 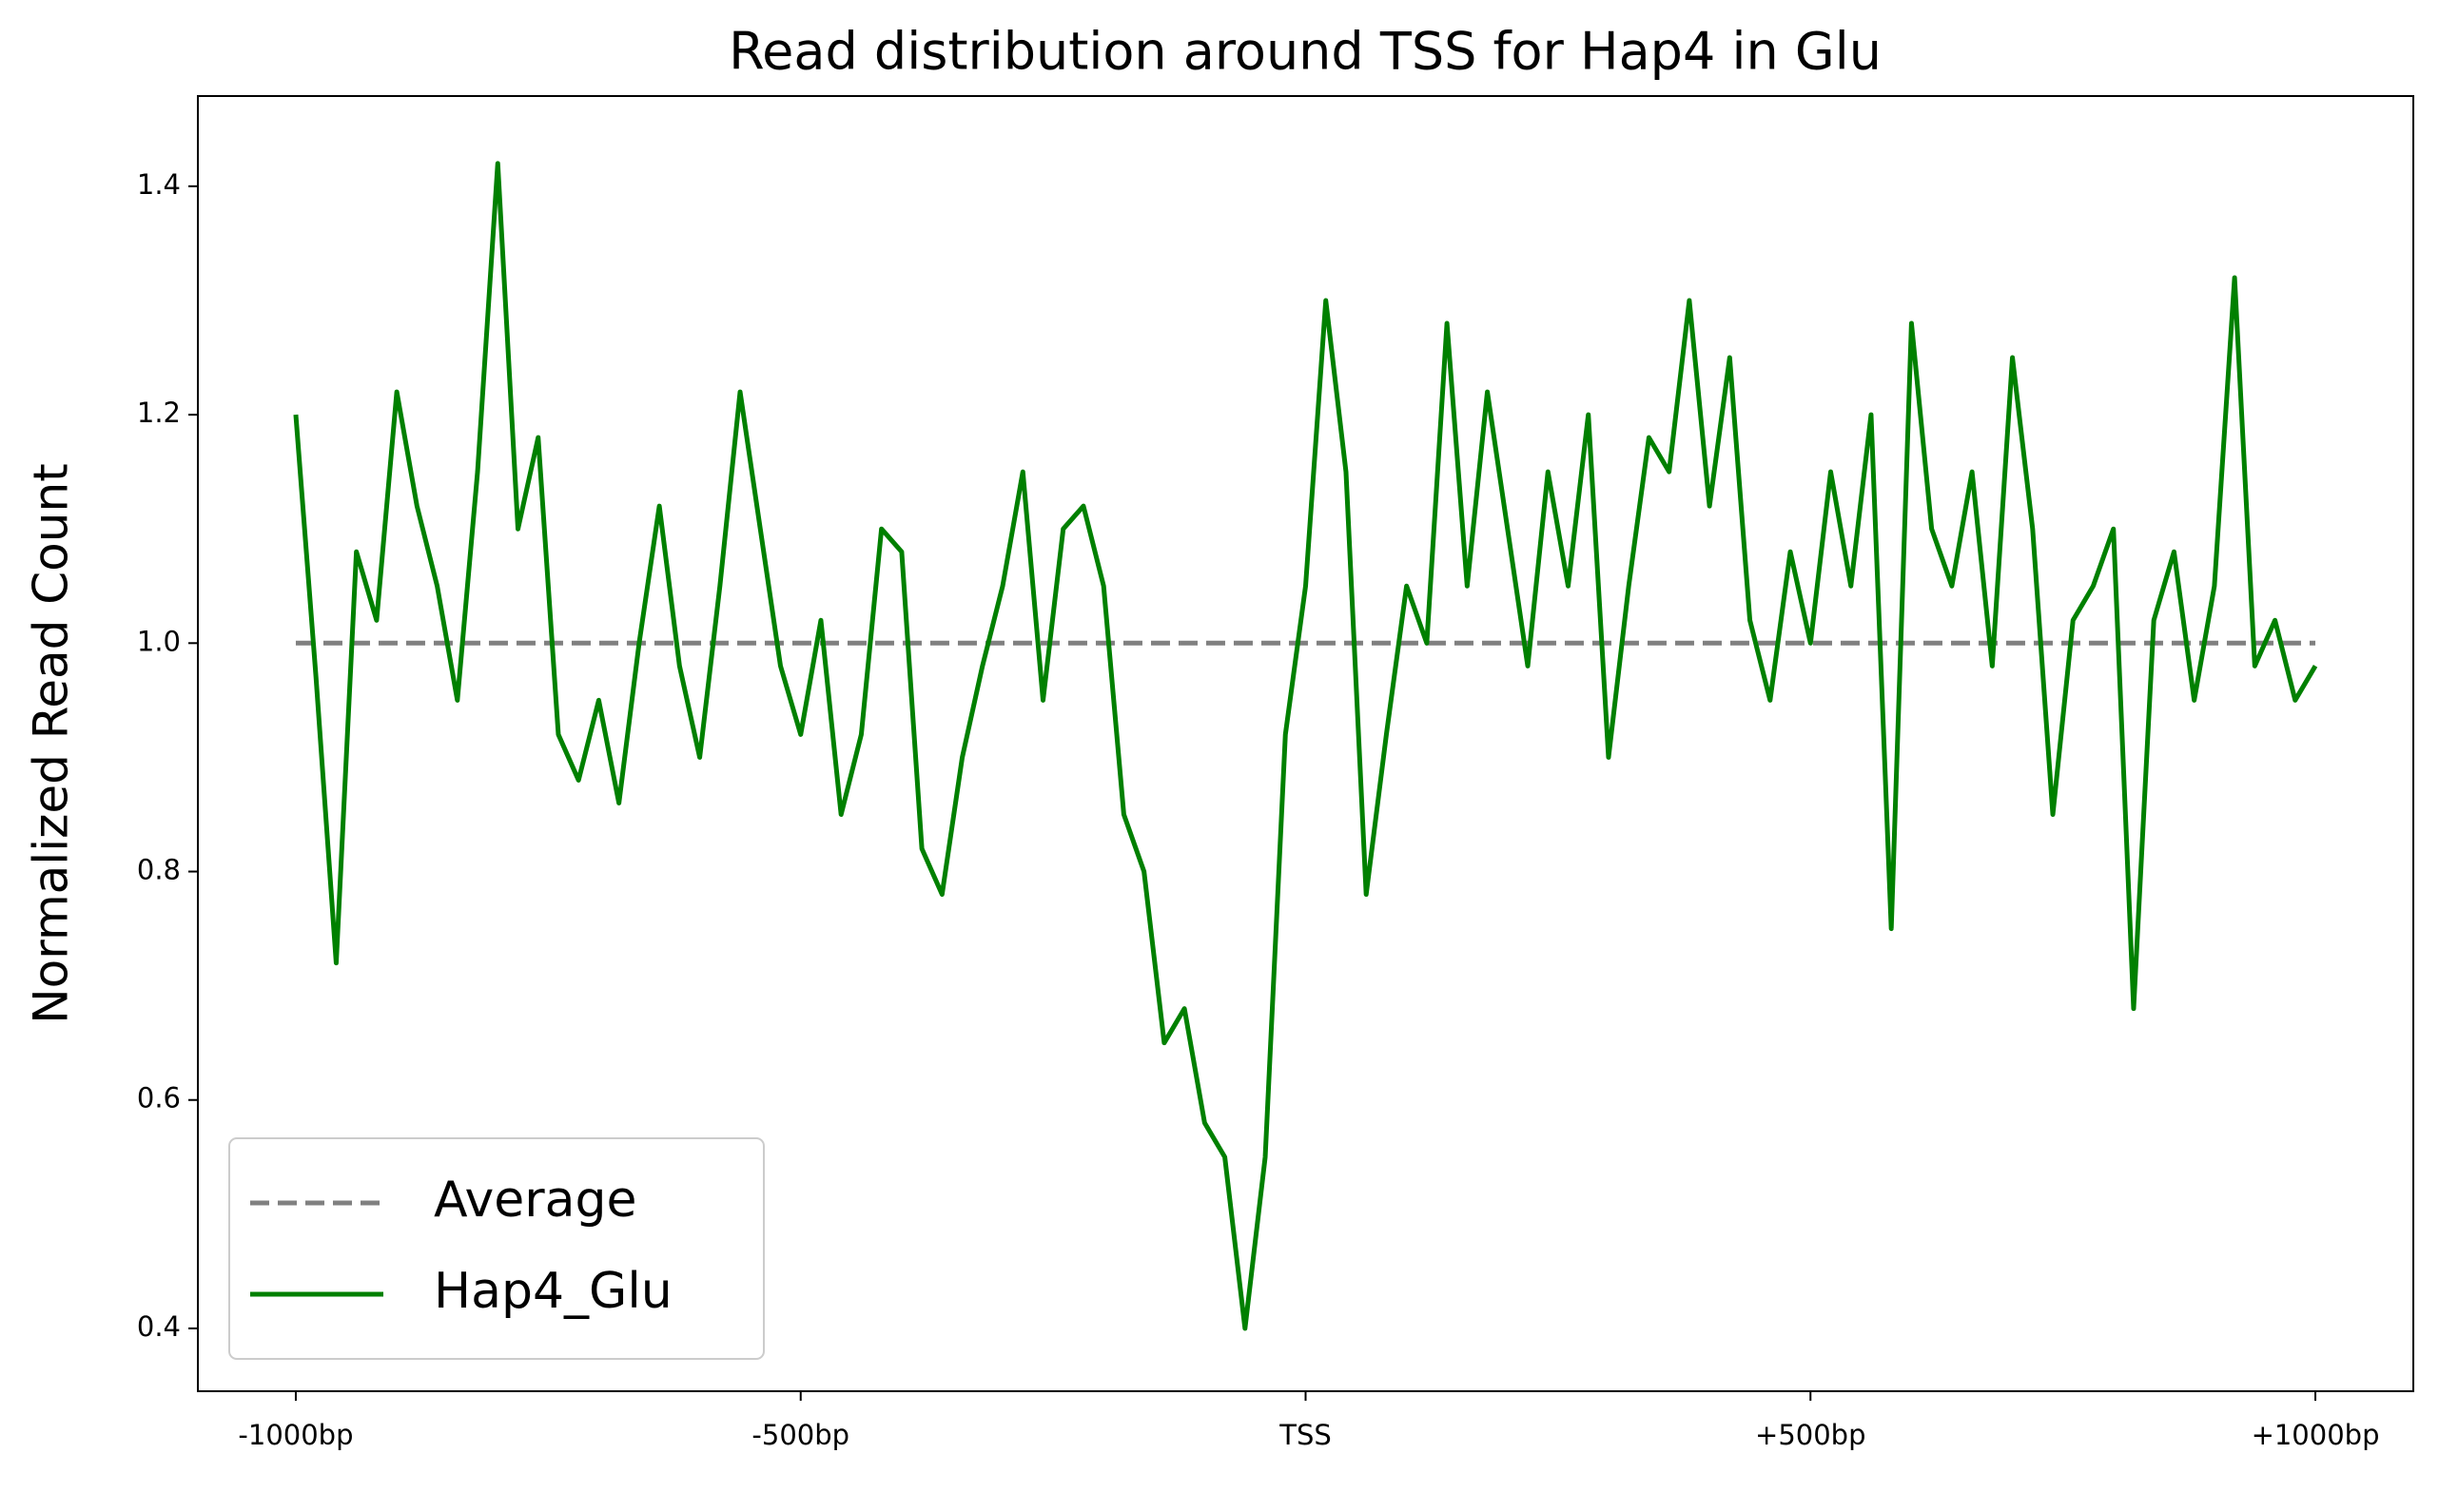 I want to click on x-tick-label: -1000bp, so click(x=295, y=1435).